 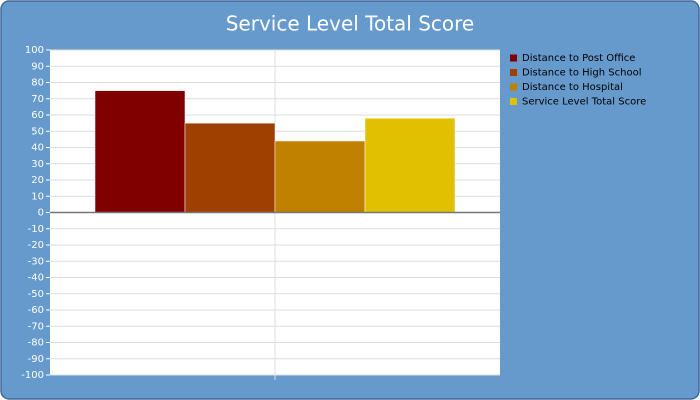 I want to click on chart-title: Service Level Total Score, so click(x=350, y=24).